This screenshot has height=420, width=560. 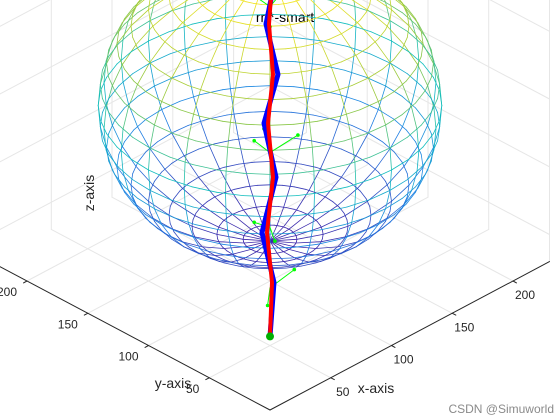 What do you see at coordinates (276, 154) in the screenshot?
I see `tree-layer` at bounding box center [276, 154].